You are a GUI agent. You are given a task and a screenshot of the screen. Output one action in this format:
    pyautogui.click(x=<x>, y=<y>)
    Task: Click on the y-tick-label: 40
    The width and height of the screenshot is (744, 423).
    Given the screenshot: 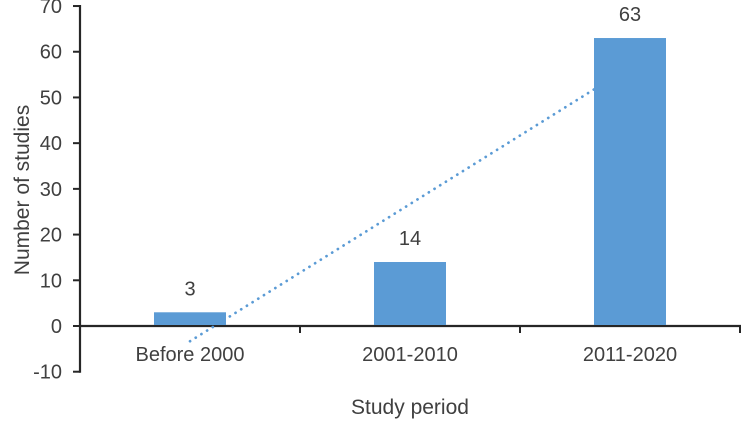 What is the action you would take?
    pyautogui.click(x=51, y=144)
    